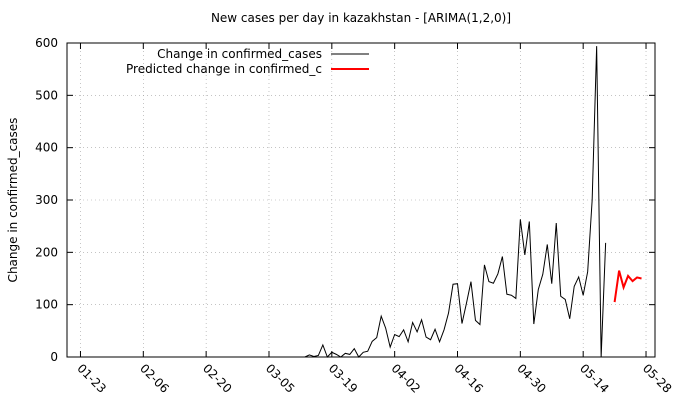 Image resolution: width=680 pixels, height=400 pixels. What do you see at coordinates (406, 378) in the screenshot?
I see `x-tick-label: 04-02` at bounding box center [406, 378].